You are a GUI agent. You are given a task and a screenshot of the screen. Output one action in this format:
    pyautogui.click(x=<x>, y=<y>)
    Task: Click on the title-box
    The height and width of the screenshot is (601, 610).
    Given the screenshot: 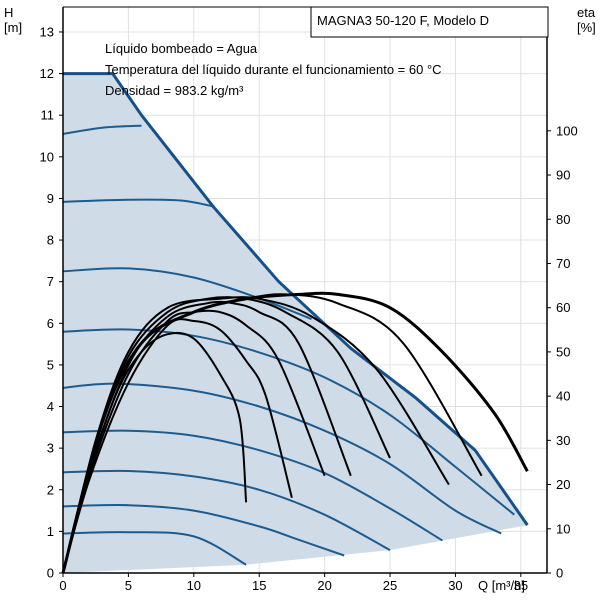 What is the action you would take?
    pyautogui.click(x=429, y=22)
    